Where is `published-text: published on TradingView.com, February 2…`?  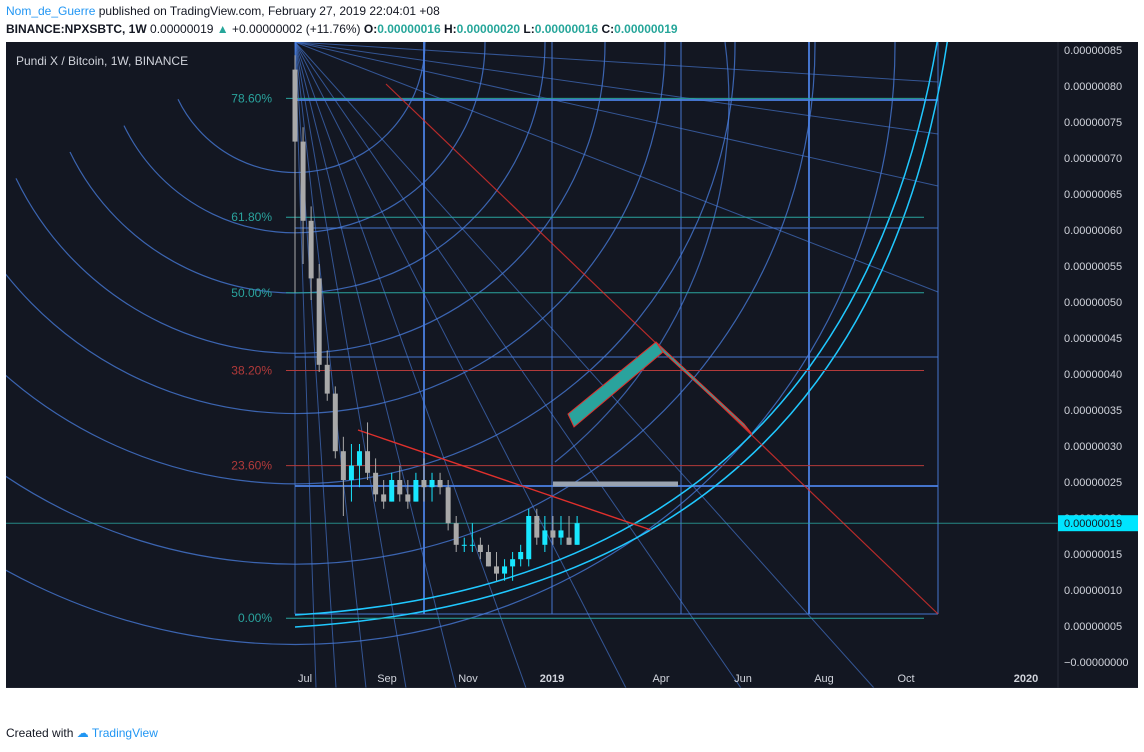
published-text: published on TradingView.com, February 2… is located at coordinates (269, 11).